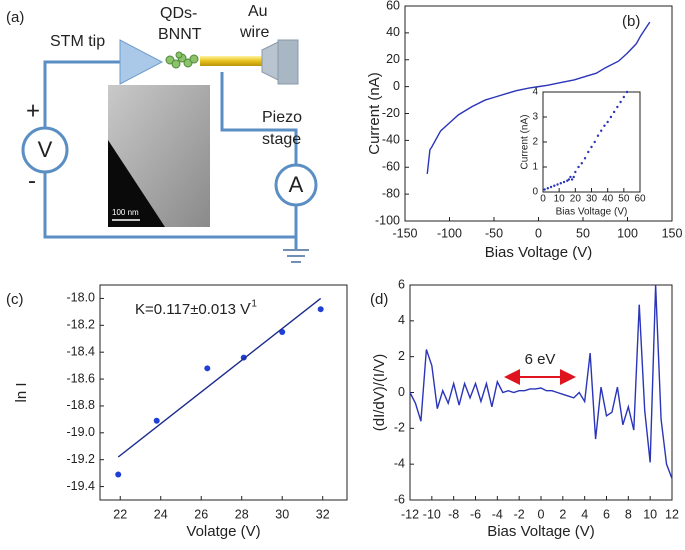 This screenshot has width=685, height=550. I want to click on y-tick-label: -4, so click(399, 463).